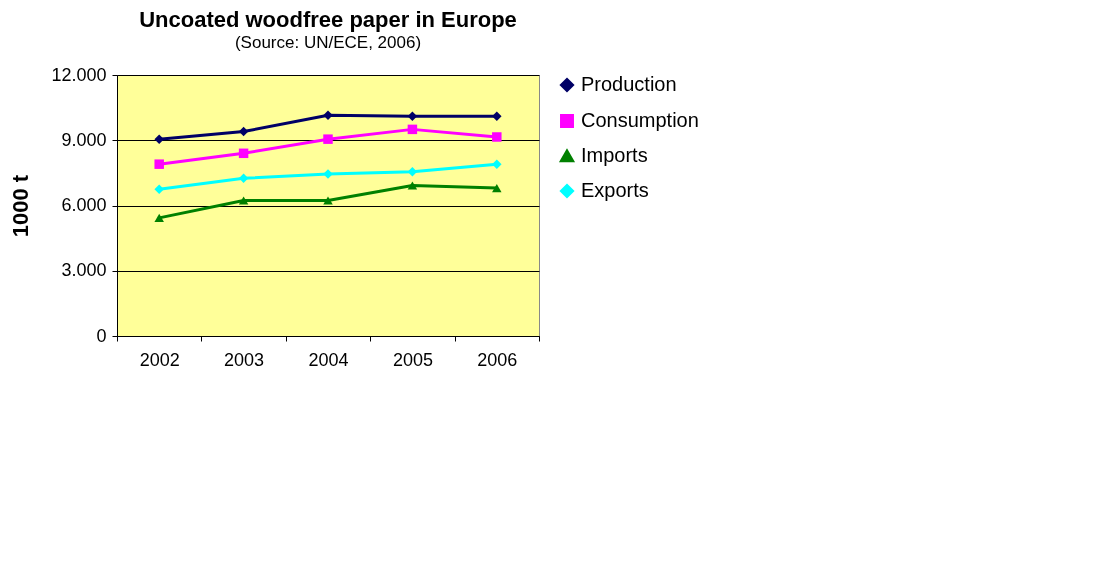 The width and height of the screenshot is (1112, 566). What do you see at coordinates (412, 359) in the screenshot?
I see `x-tick-label: 2005` at bounding box center [412, 359].